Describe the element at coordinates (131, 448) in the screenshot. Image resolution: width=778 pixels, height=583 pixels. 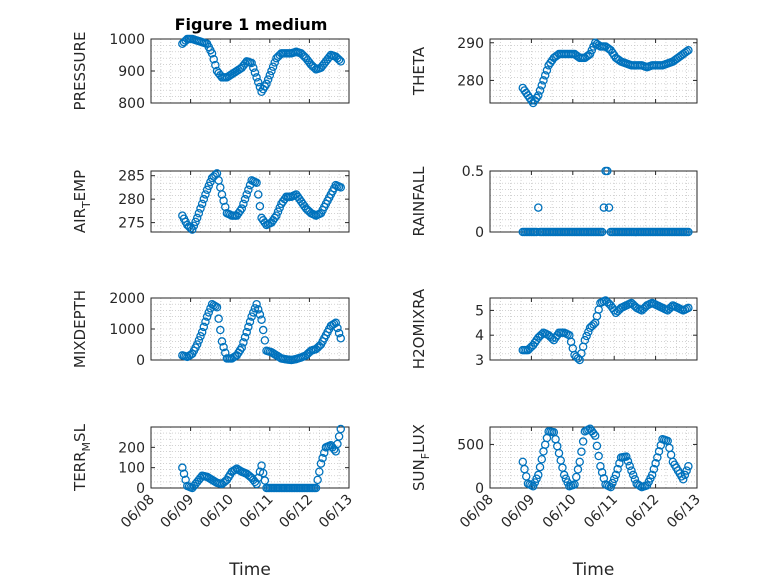
I see `y-tick-label: 200` at that location.